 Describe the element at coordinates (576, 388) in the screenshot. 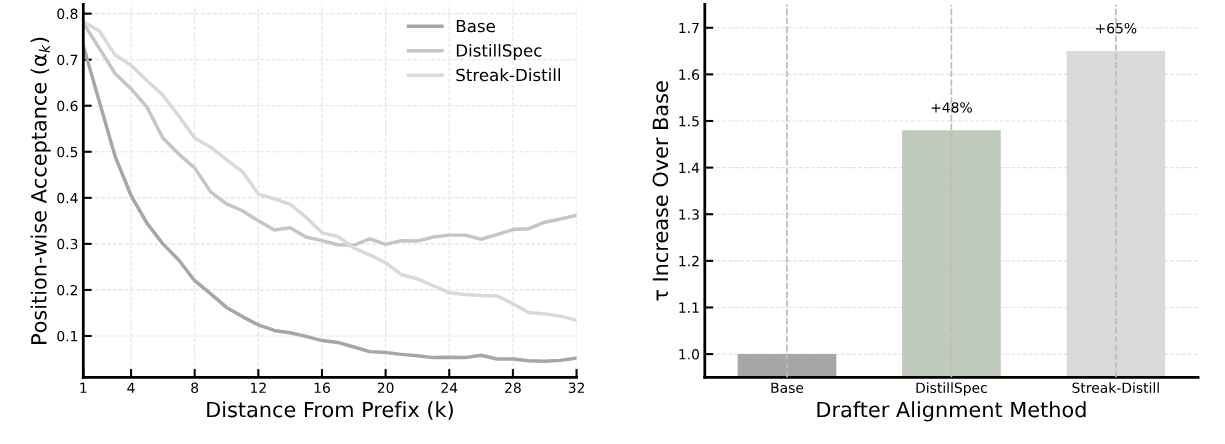

I see `x-tick-label: 32` at that location.